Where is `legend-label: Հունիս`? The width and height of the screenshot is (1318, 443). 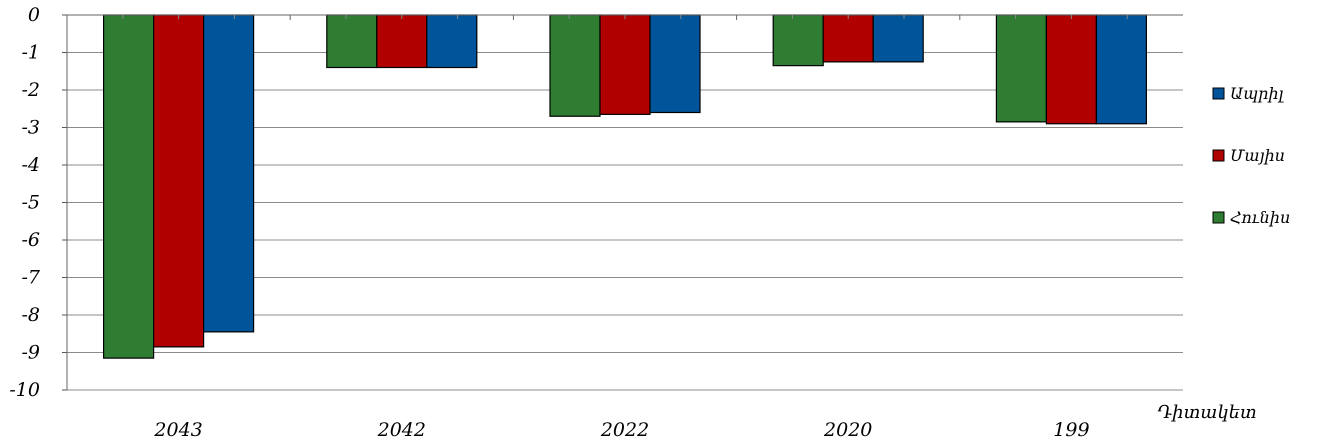
legend-label: Հունիս is located at coordinates (1260, 217).